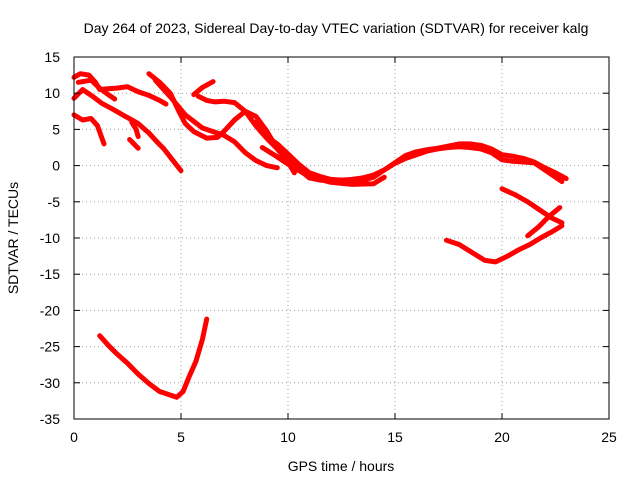 This screenshot has height=480, width=640. I want to click on y-tick-label: -5, so click(54, 202).